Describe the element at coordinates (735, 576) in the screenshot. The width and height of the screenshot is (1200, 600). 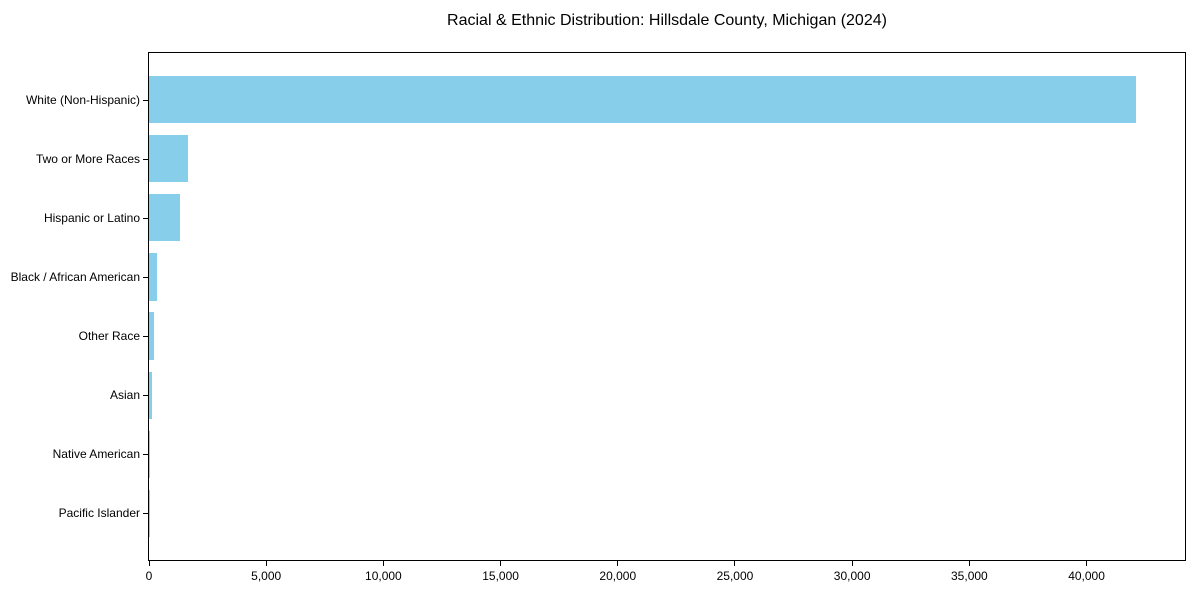
I see `x-tick-label: 25,000` at that location.